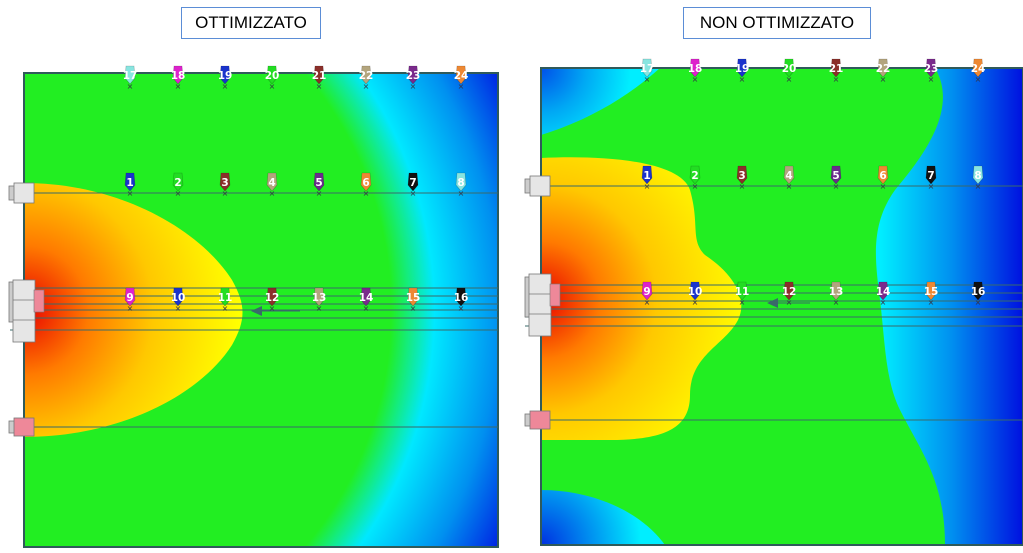 The height and width of the screenshot is (553, 1023). I want to click on marker-not-optimized-18: 18×, so click(695, 71).